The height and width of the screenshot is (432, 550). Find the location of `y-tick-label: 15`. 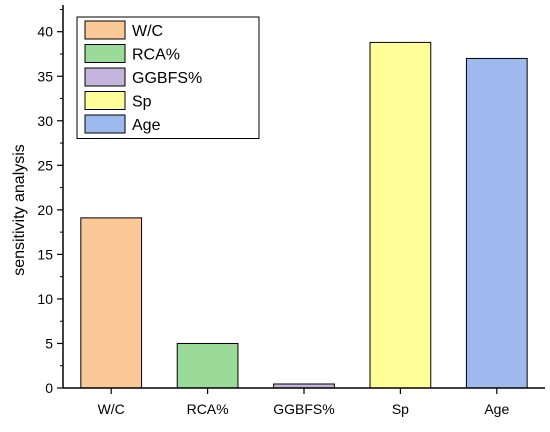

y-tick-label: 15 is located at coordinates (45, 254).